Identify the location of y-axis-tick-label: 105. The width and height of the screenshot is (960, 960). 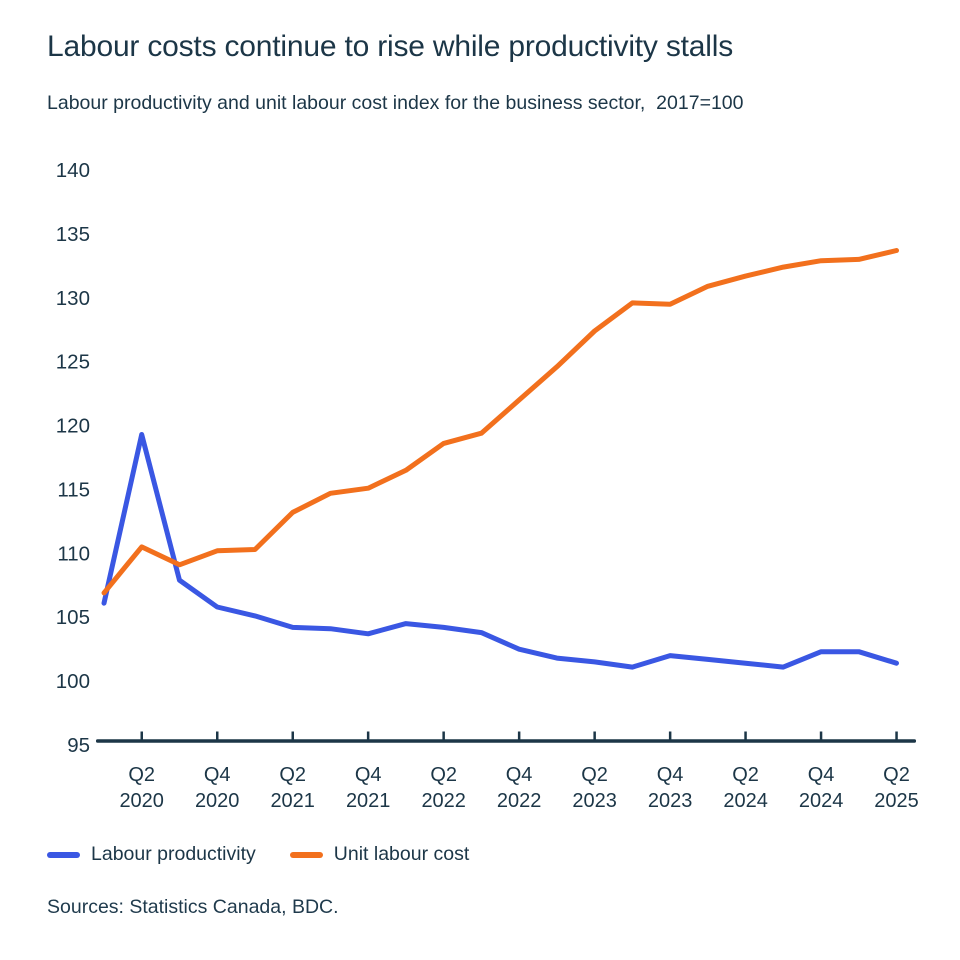
(73, 617).